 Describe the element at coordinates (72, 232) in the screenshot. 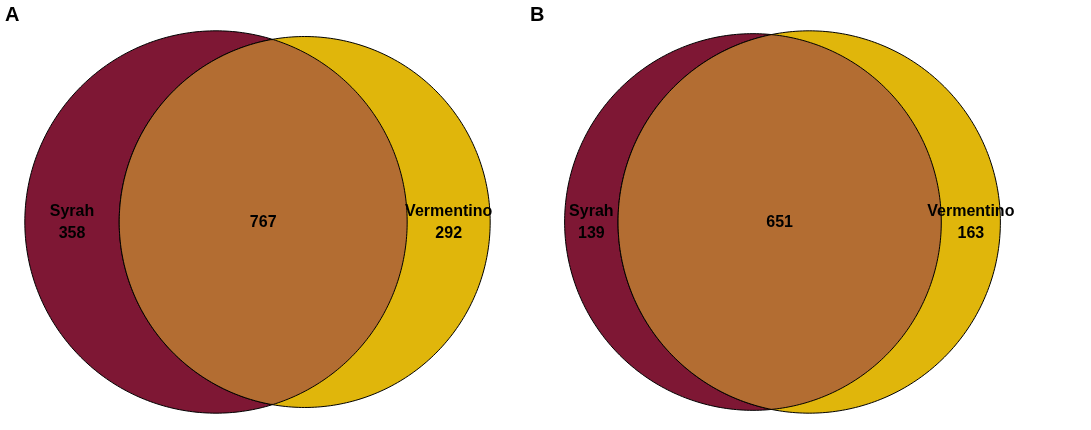

I see `data-label: 358` at that location.